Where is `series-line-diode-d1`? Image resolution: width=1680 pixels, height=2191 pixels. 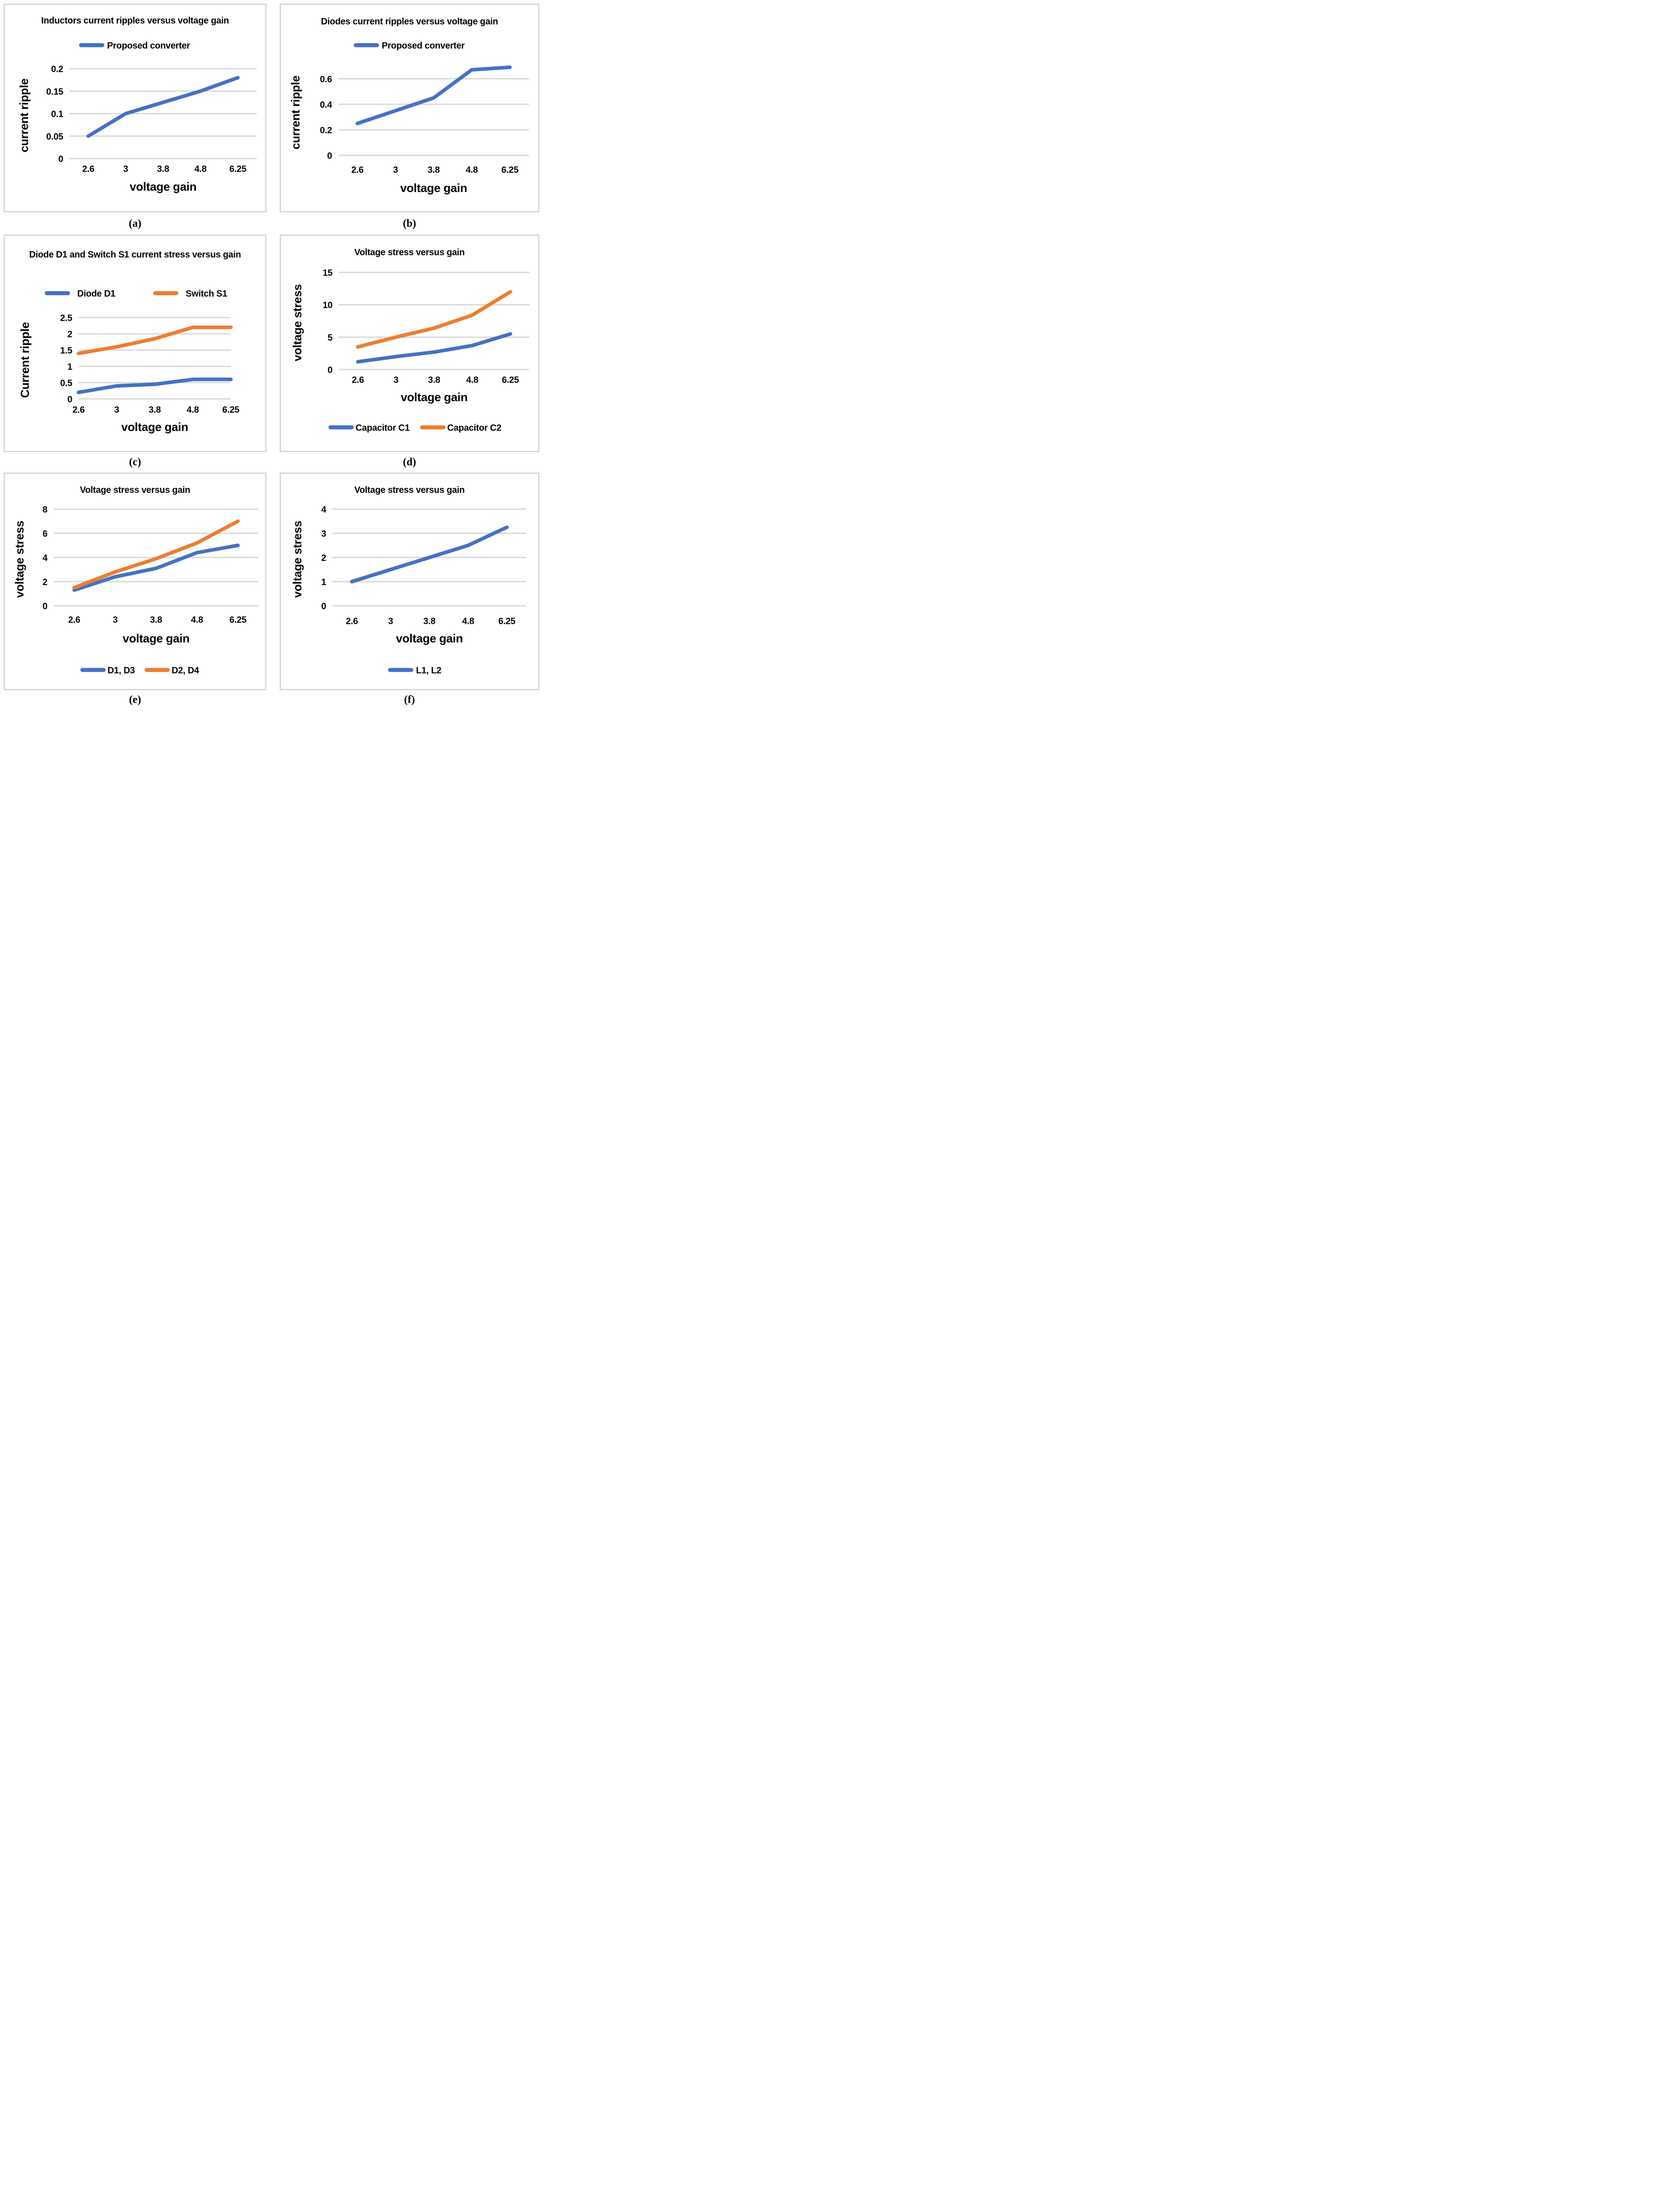
series-line-diode-d1 is located at coordinates (155, 385).